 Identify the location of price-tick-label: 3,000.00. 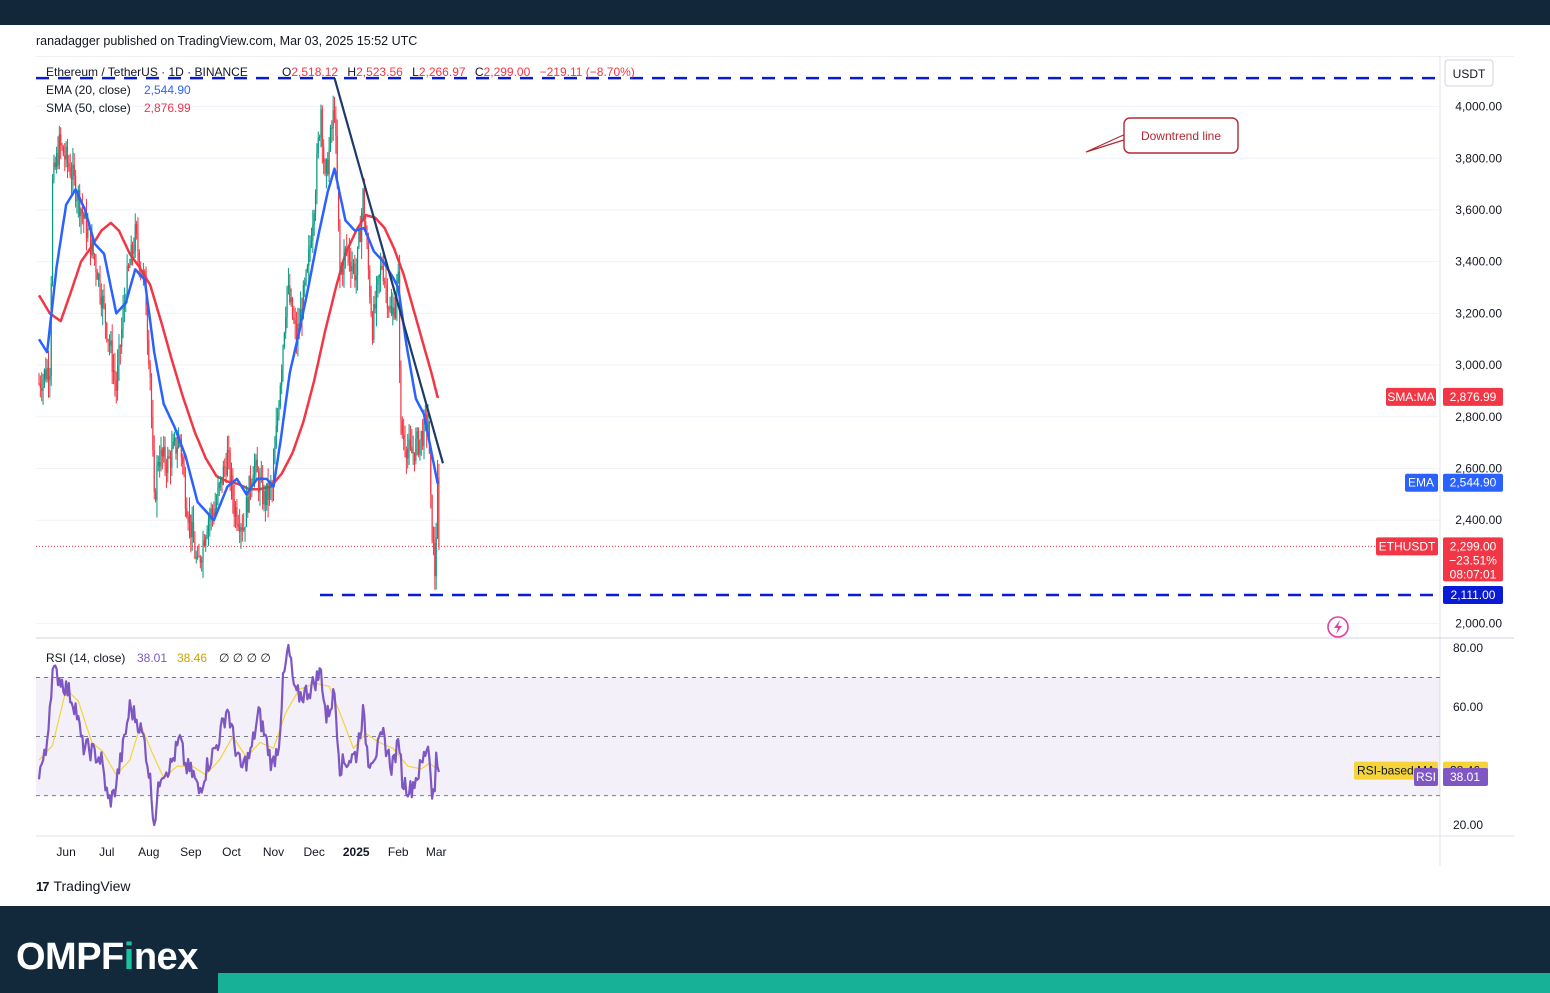
(1478, 365).